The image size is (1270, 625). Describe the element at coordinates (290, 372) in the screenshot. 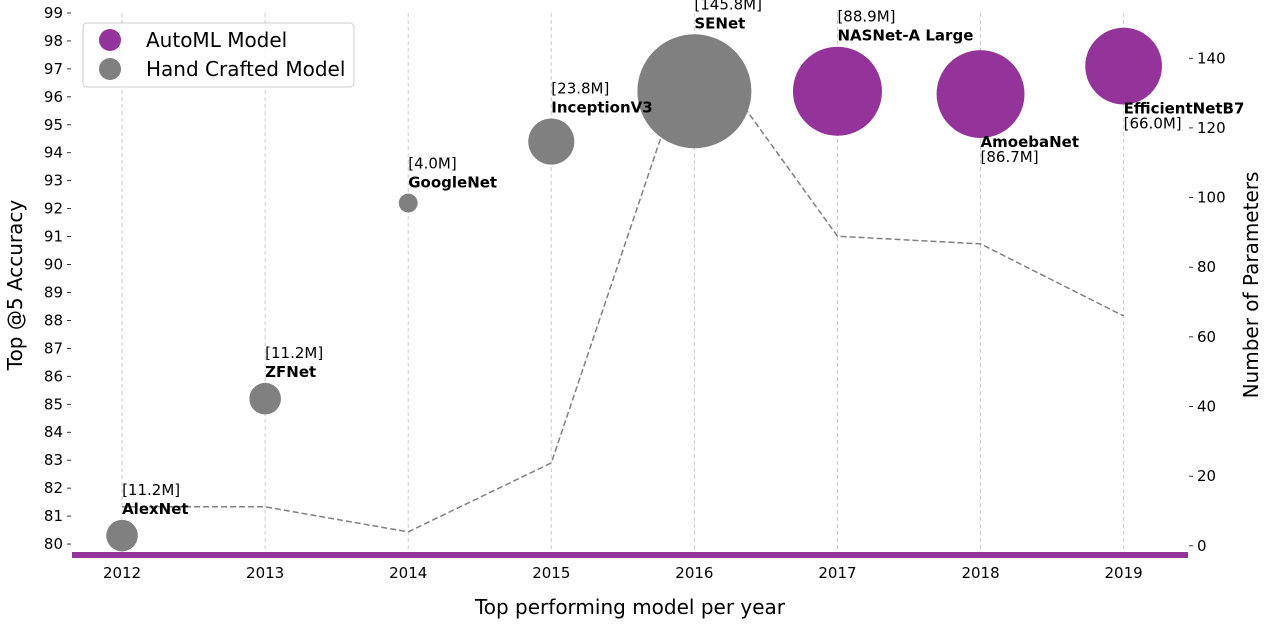

I see `annotation-model-name: ZFNet` at that location.